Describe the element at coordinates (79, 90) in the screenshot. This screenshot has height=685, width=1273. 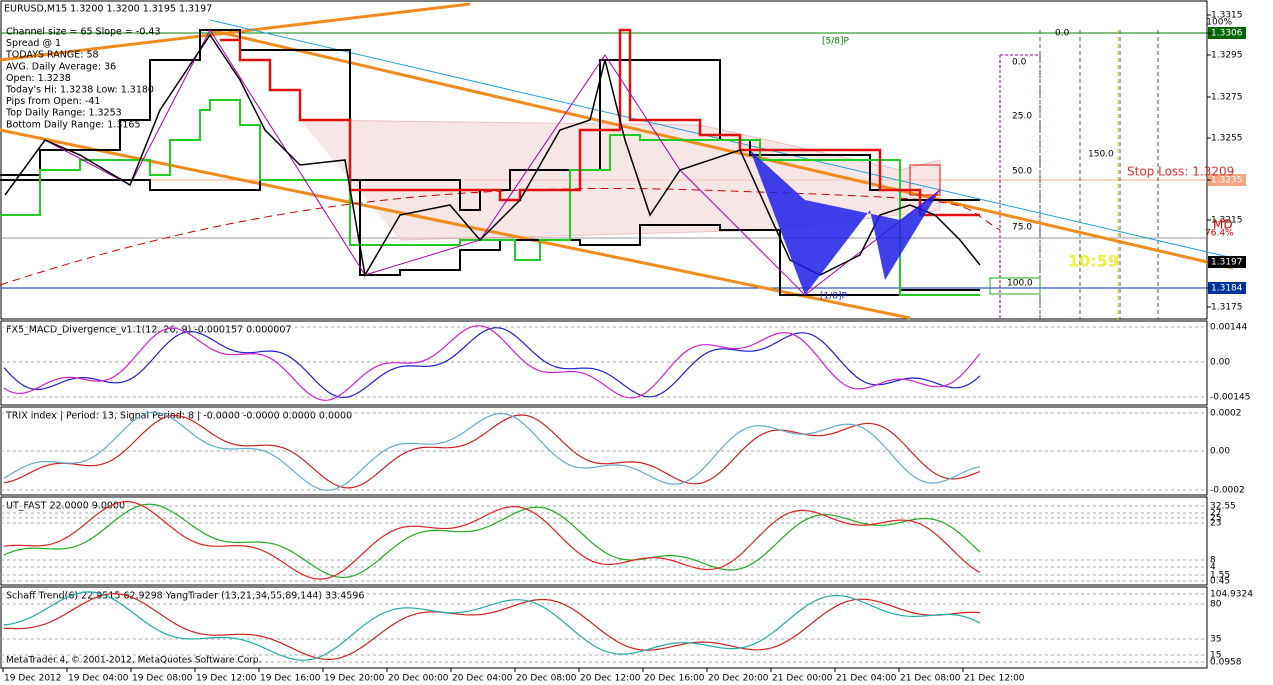
I see `info-line: Today's Hi: 1.3238 Low: 1.3180` at that location.